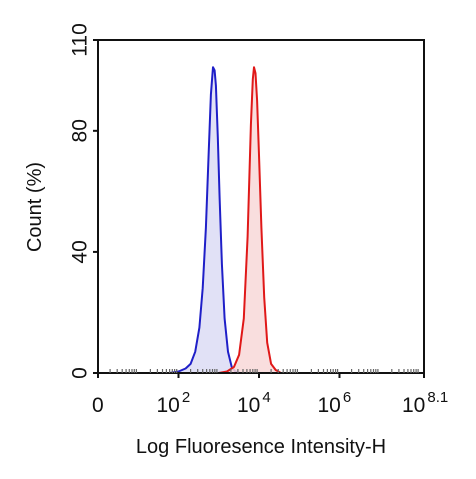  I want to click on series-1-fill, so click(205, 220).